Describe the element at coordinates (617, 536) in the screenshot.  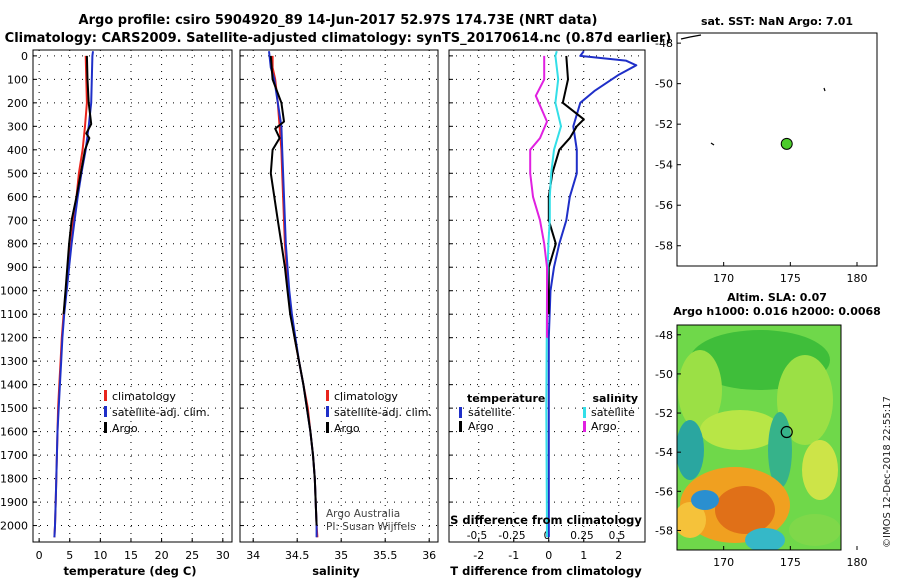
I see `salinity-difference-tick-label: 0.5` at that location.